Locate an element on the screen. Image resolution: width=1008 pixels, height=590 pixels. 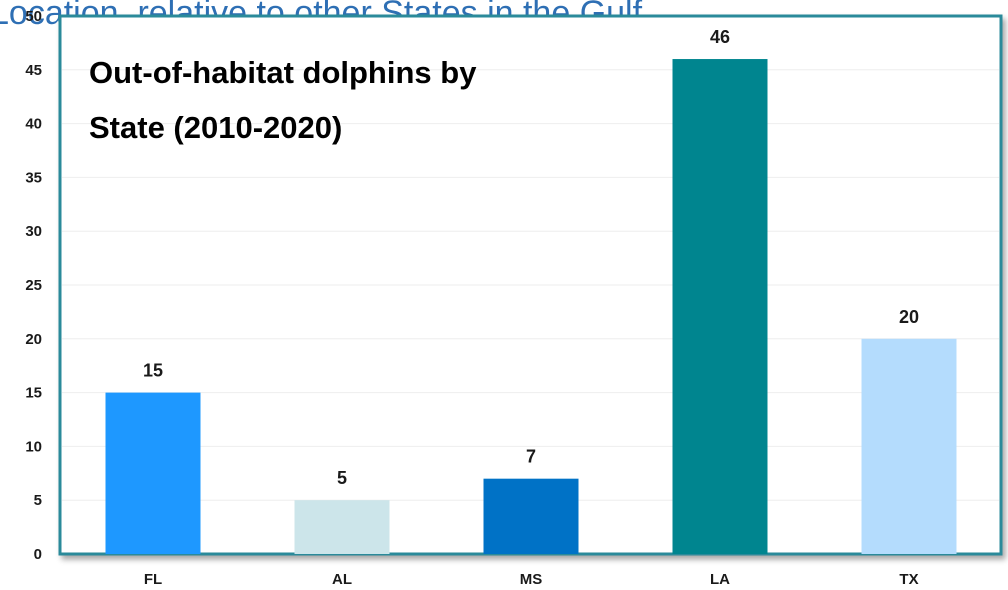
y-tick-label: 10 is located at coordinates (33, 446).